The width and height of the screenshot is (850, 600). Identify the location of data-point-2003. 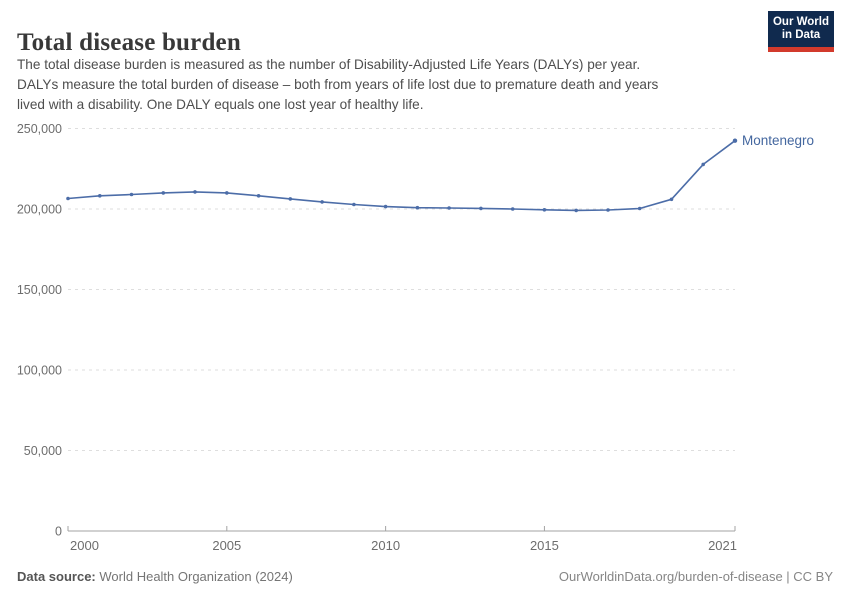
(163, 193).